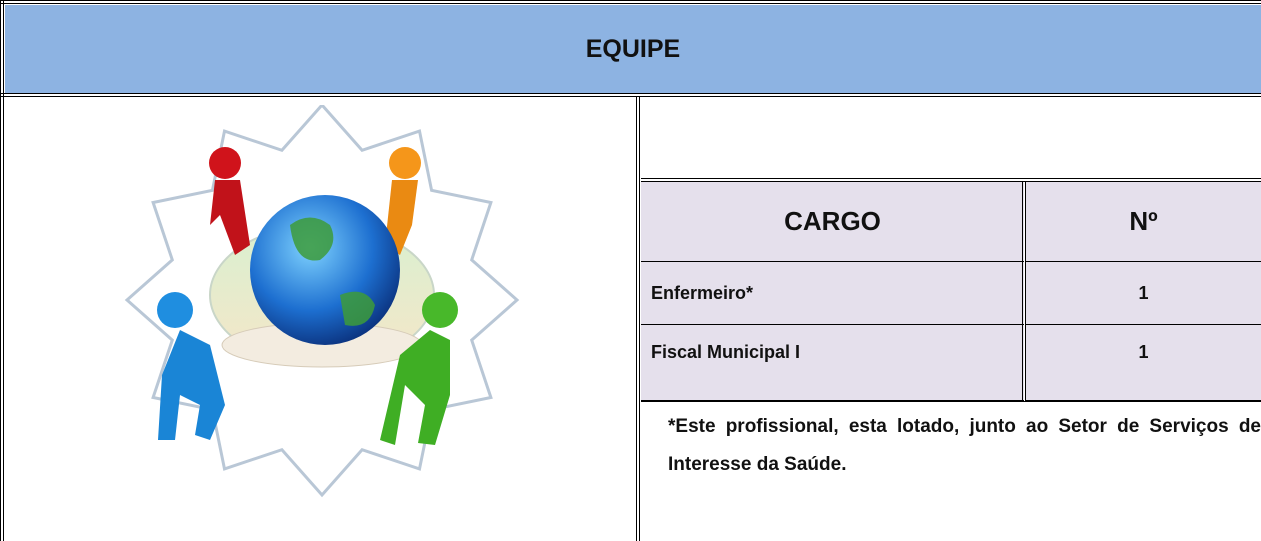  I want to click on table-bottom, so click(951, 401).